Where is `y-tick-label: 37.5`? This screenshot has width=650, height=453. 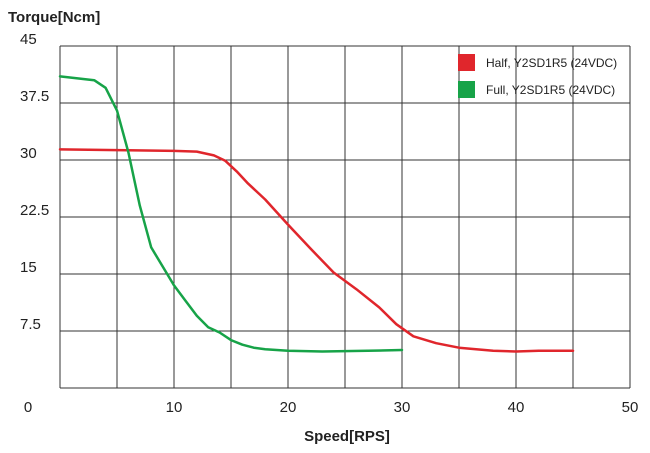 y-tick-label: 37.5 is located at coordinates (34, 96).